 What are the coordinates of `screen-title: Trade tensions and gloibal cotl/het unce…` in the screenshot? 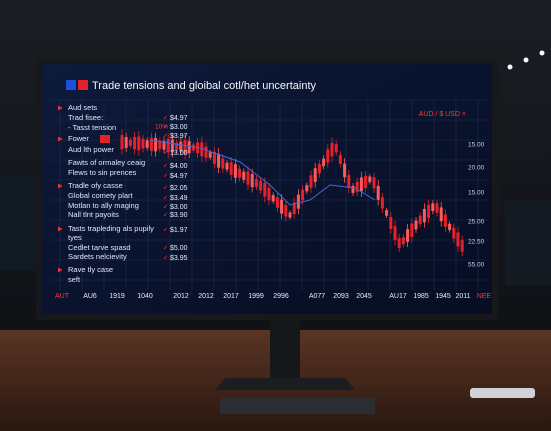 It's located at (204, 86).